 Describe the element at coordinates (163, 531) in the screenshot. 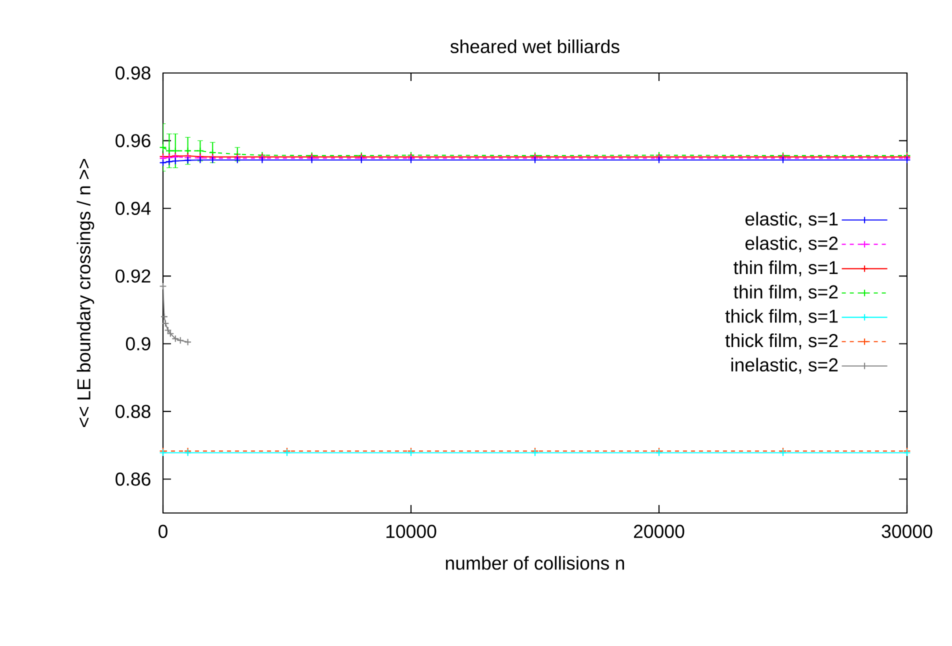

I see `x-tick-label: 0` at that location.